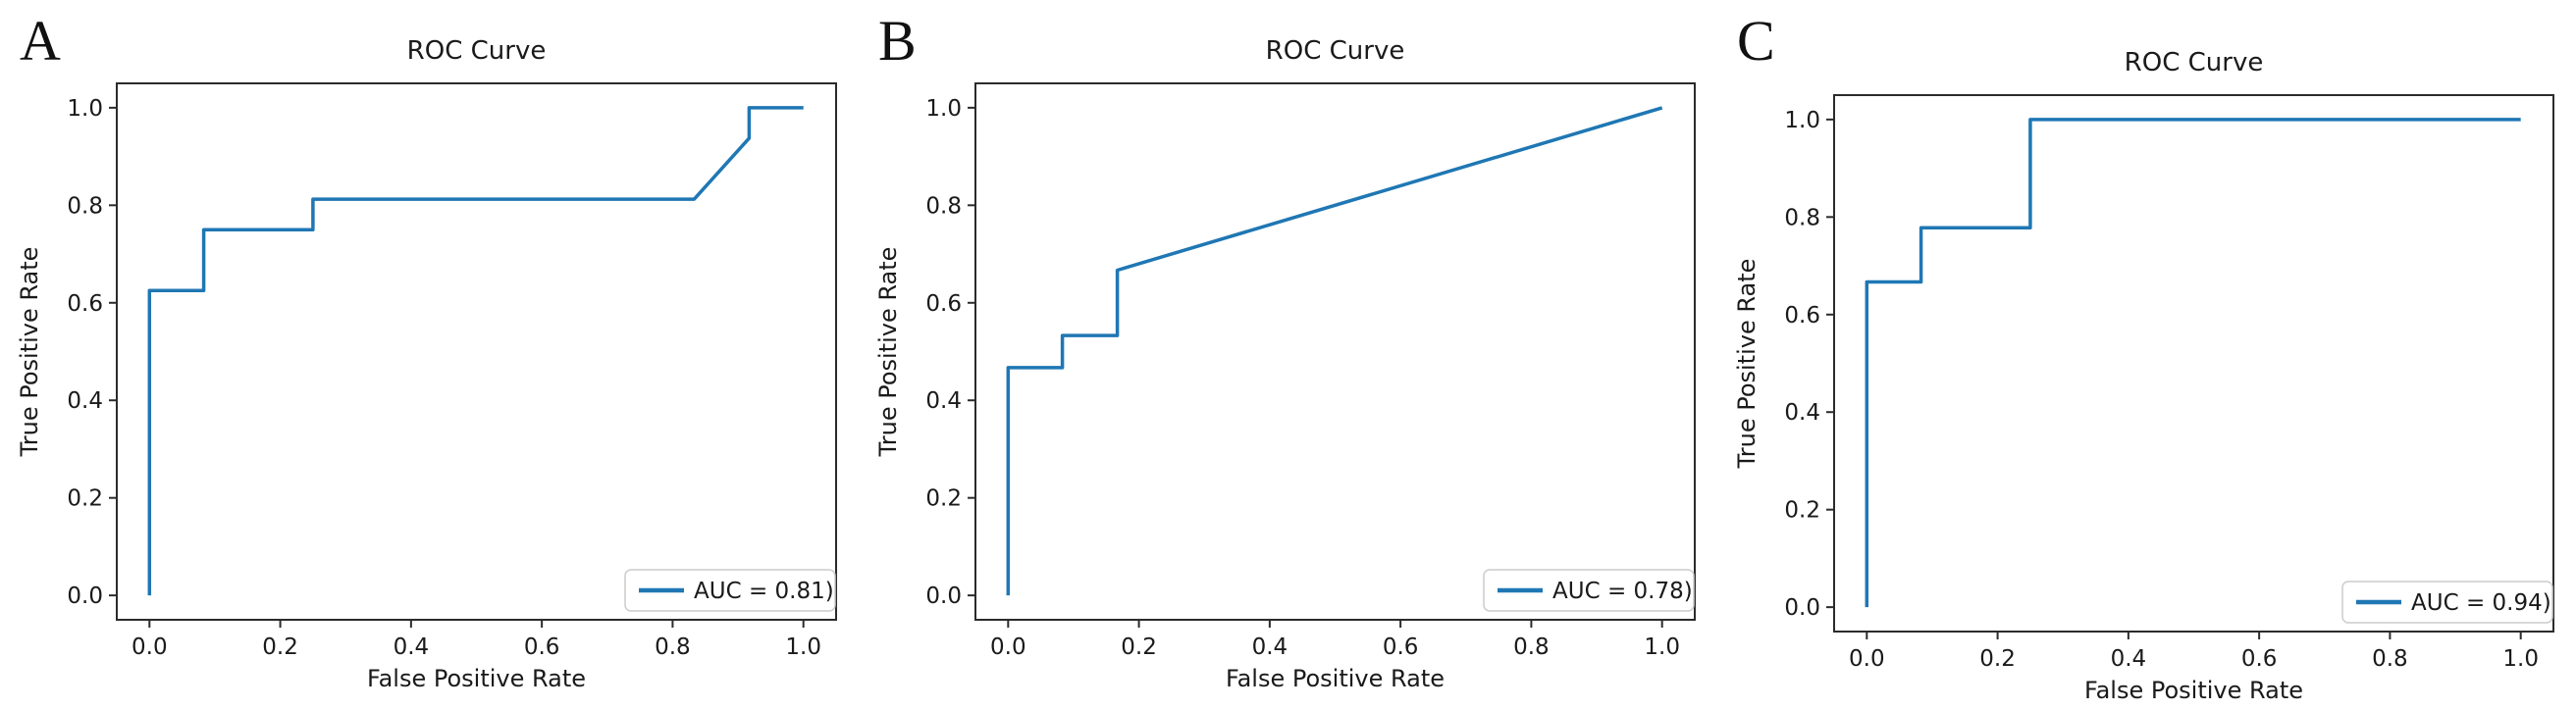 This screenshot has width=2576, height=710. What do you see at coordinates (1756, 41) in the screenshot?
I see `panel-label-c: C` at bounding box center [1756, 41].